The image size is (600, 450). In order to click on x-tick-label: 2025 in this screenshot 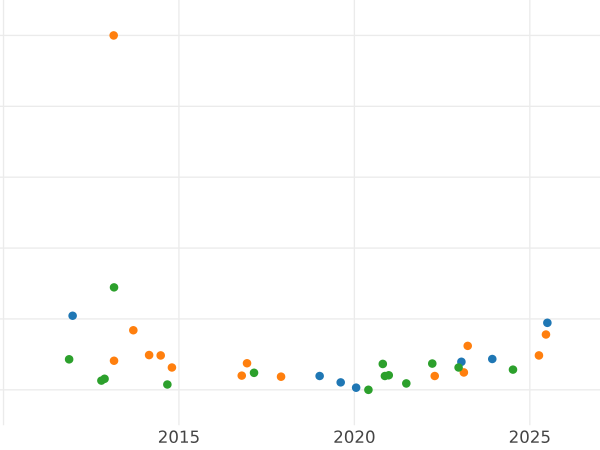, I will do `click(530, 437)`.